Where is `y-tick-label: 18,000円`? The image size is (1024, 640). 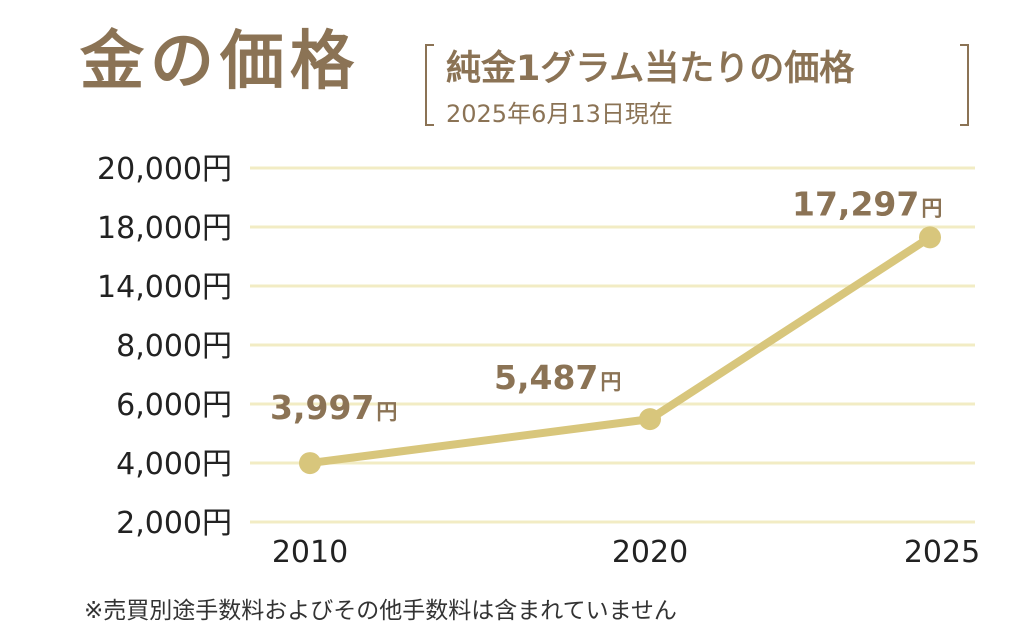 y-tick-label: 18,000円 is located at coordinates (164, 228).